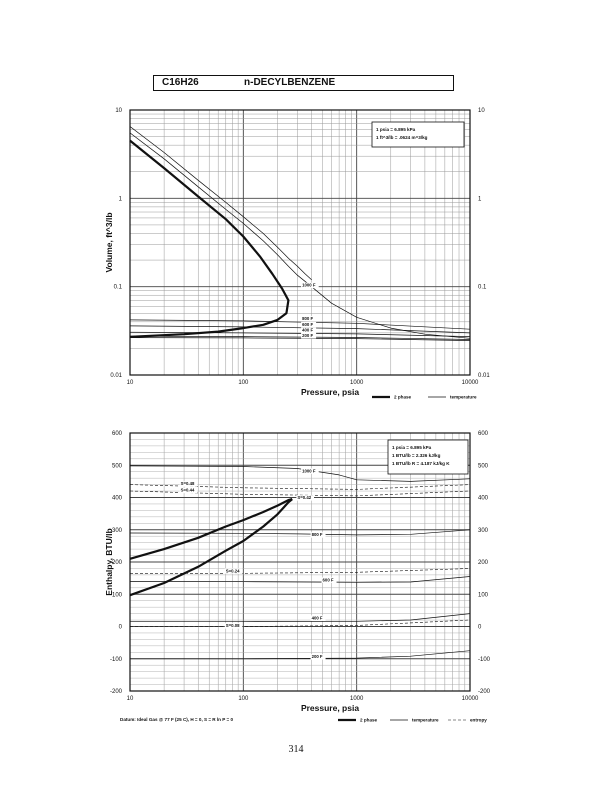 The height and width of the screenshot is (800, 592). What do you see at coordinates (483, 434) in the screenshot?
I see `right-tick-label: 600` at bounding box center [483, 434].